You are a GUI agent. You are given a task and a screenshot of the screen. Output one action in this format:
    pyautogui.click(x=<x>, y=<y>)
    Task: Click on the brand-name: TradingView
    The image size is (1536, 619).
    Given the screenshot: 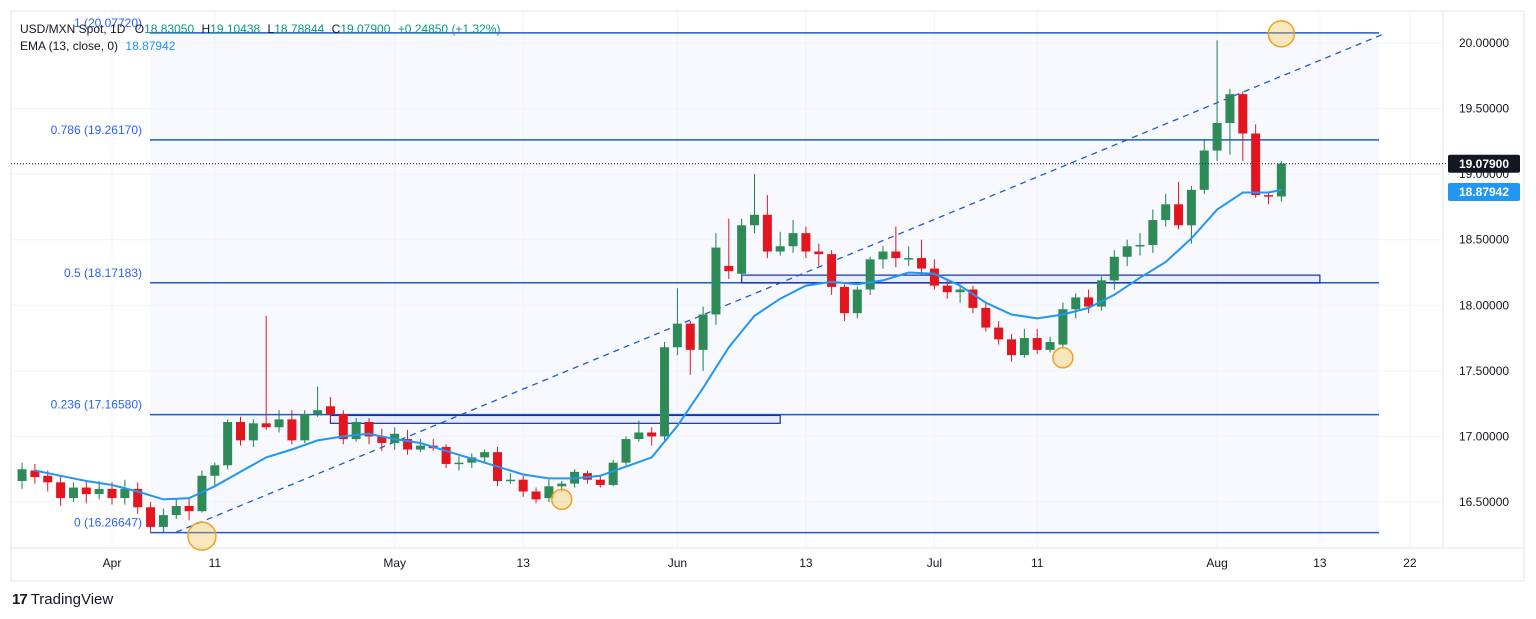 What is the action you would take?
    pyautogui.click(x=72, y=599)
    